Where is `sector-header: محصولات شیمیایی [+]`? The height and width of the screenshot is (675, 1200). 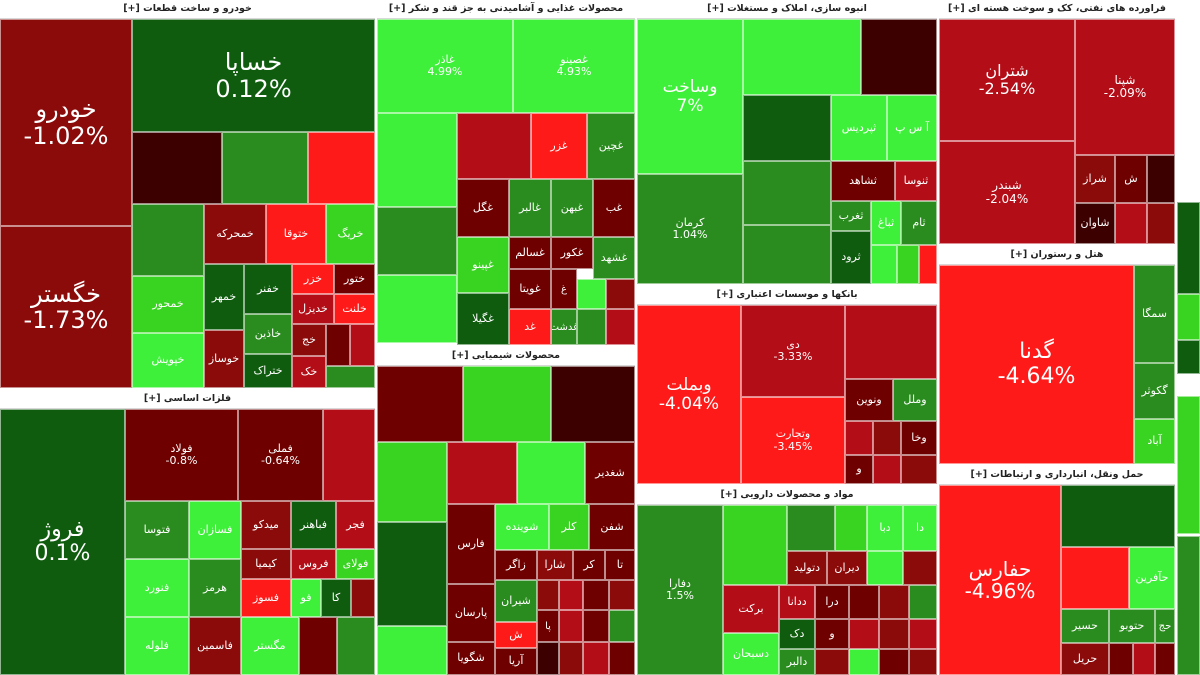
sector-header: محصولات شیمیایی [+] is located at coordinates (506, 356).